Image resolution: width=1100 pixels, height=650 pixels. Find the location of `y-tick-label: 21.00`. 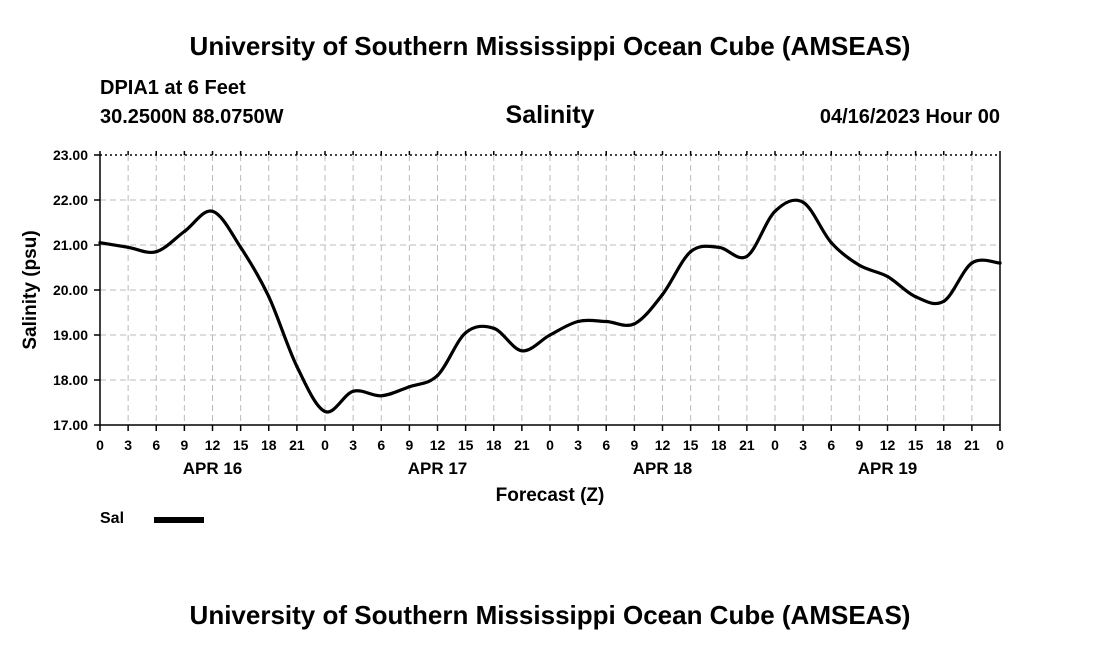

y-tick-label: 21.00 is located at coordinates (70, 245).